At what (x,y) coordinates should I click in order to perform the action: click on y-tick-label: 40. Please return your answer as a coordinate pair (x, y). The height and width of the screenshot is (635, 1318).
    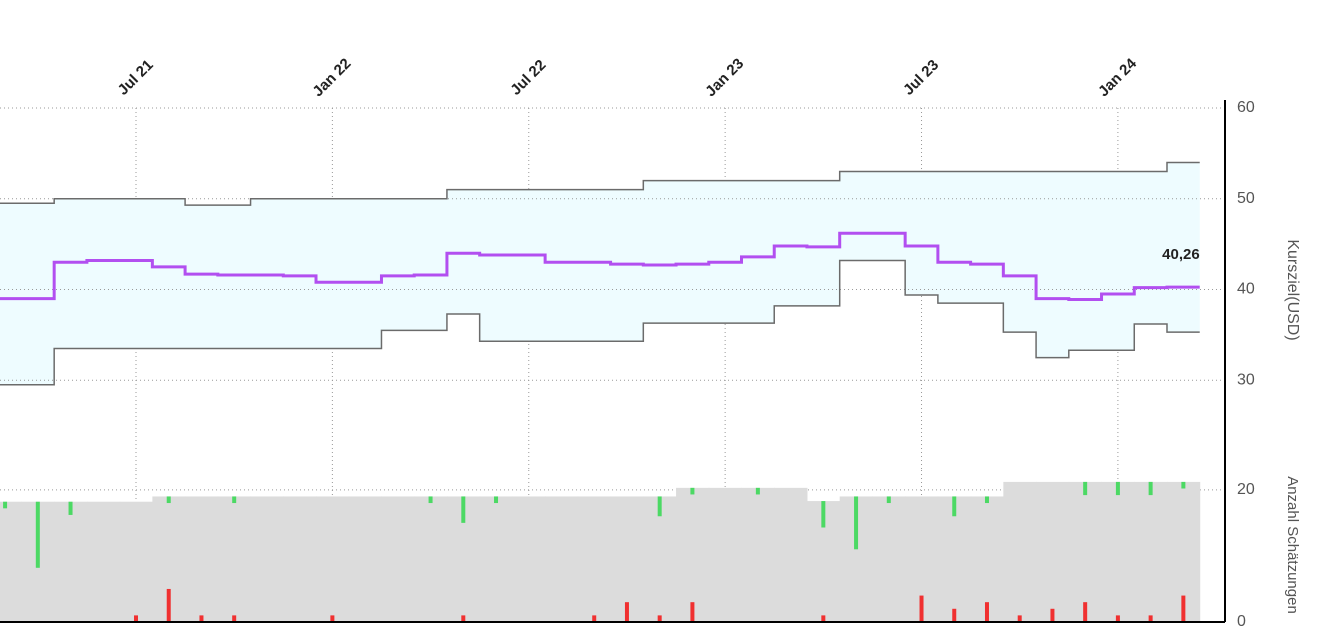
    Looking at the image, I should click on (1246, 289).